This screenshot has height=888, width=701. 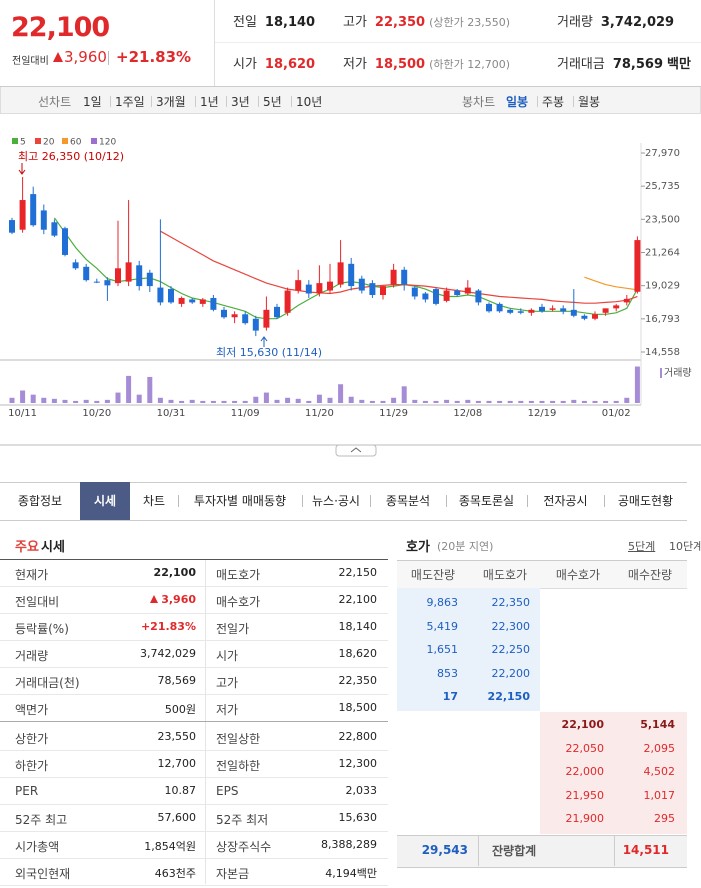 I want to click on low-annotation: 최저 15,630 (11/14), so click(x=269, y=352).